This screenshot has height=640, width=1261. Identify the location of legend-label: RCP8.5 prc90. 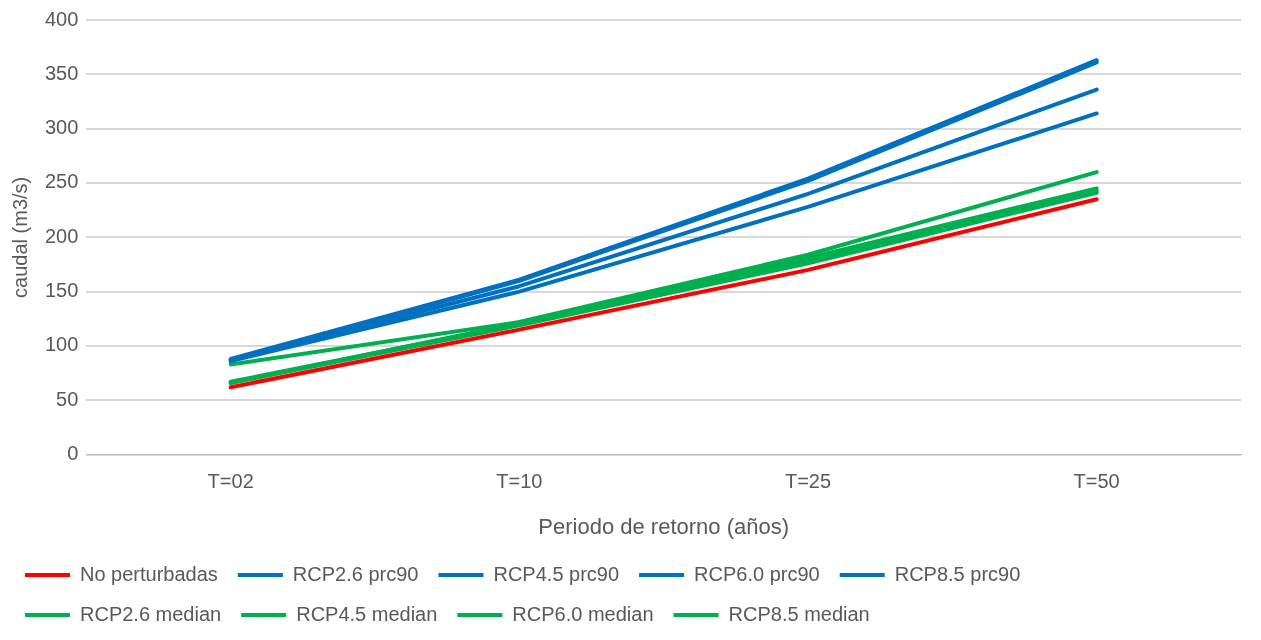
(957, 573).